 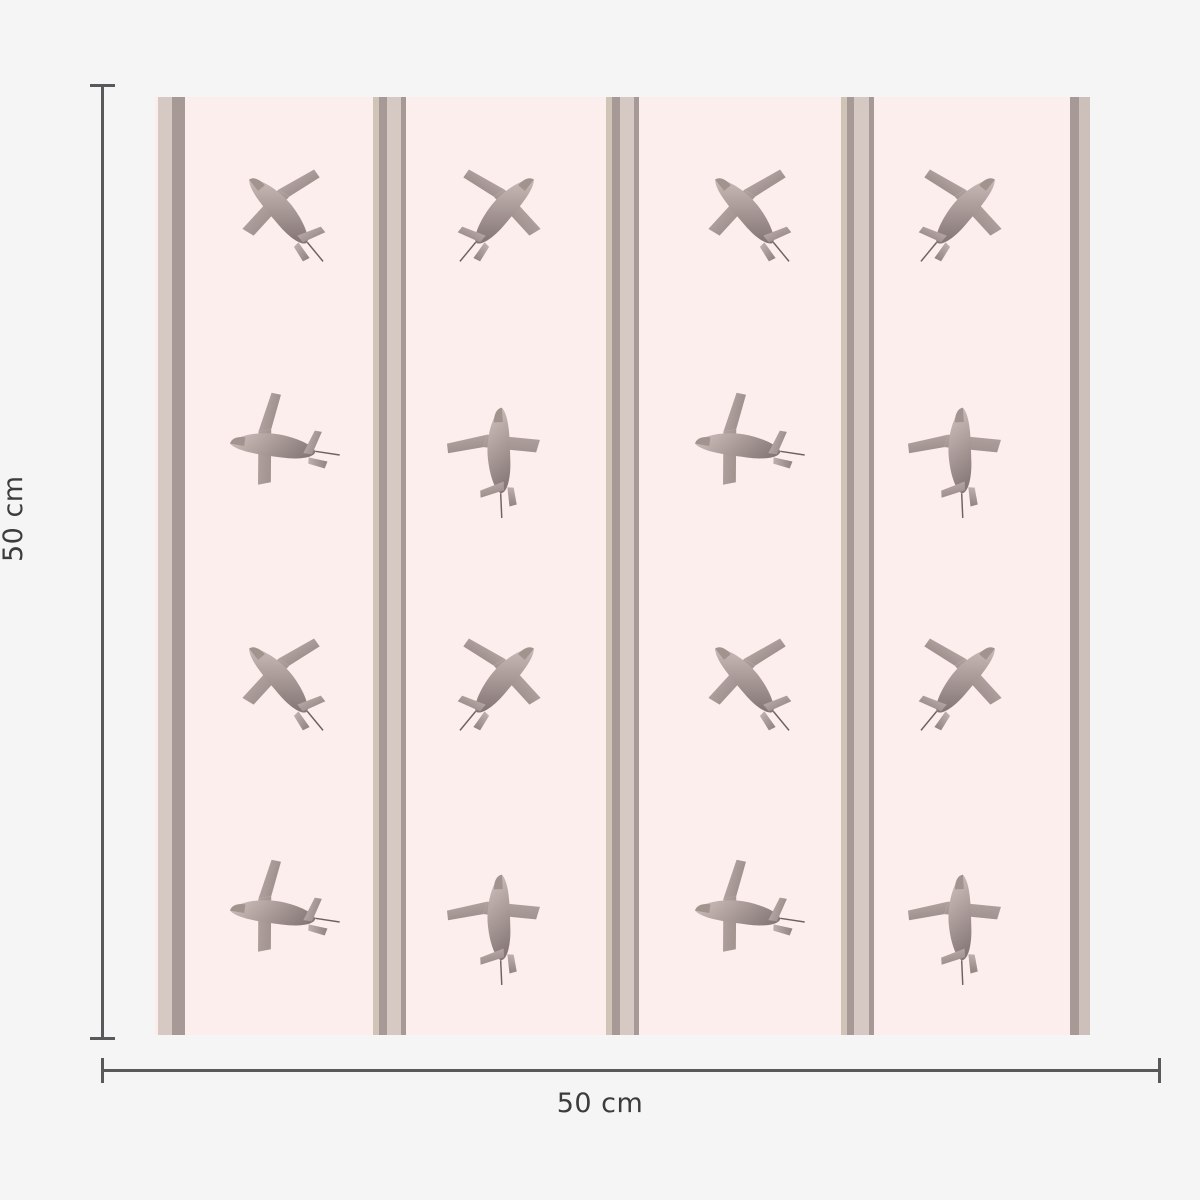 What do you see at coordinates (14, 518) in the screenshot?
I see `height-dimension-label: 50 cm` at bounding box center [14, 518].